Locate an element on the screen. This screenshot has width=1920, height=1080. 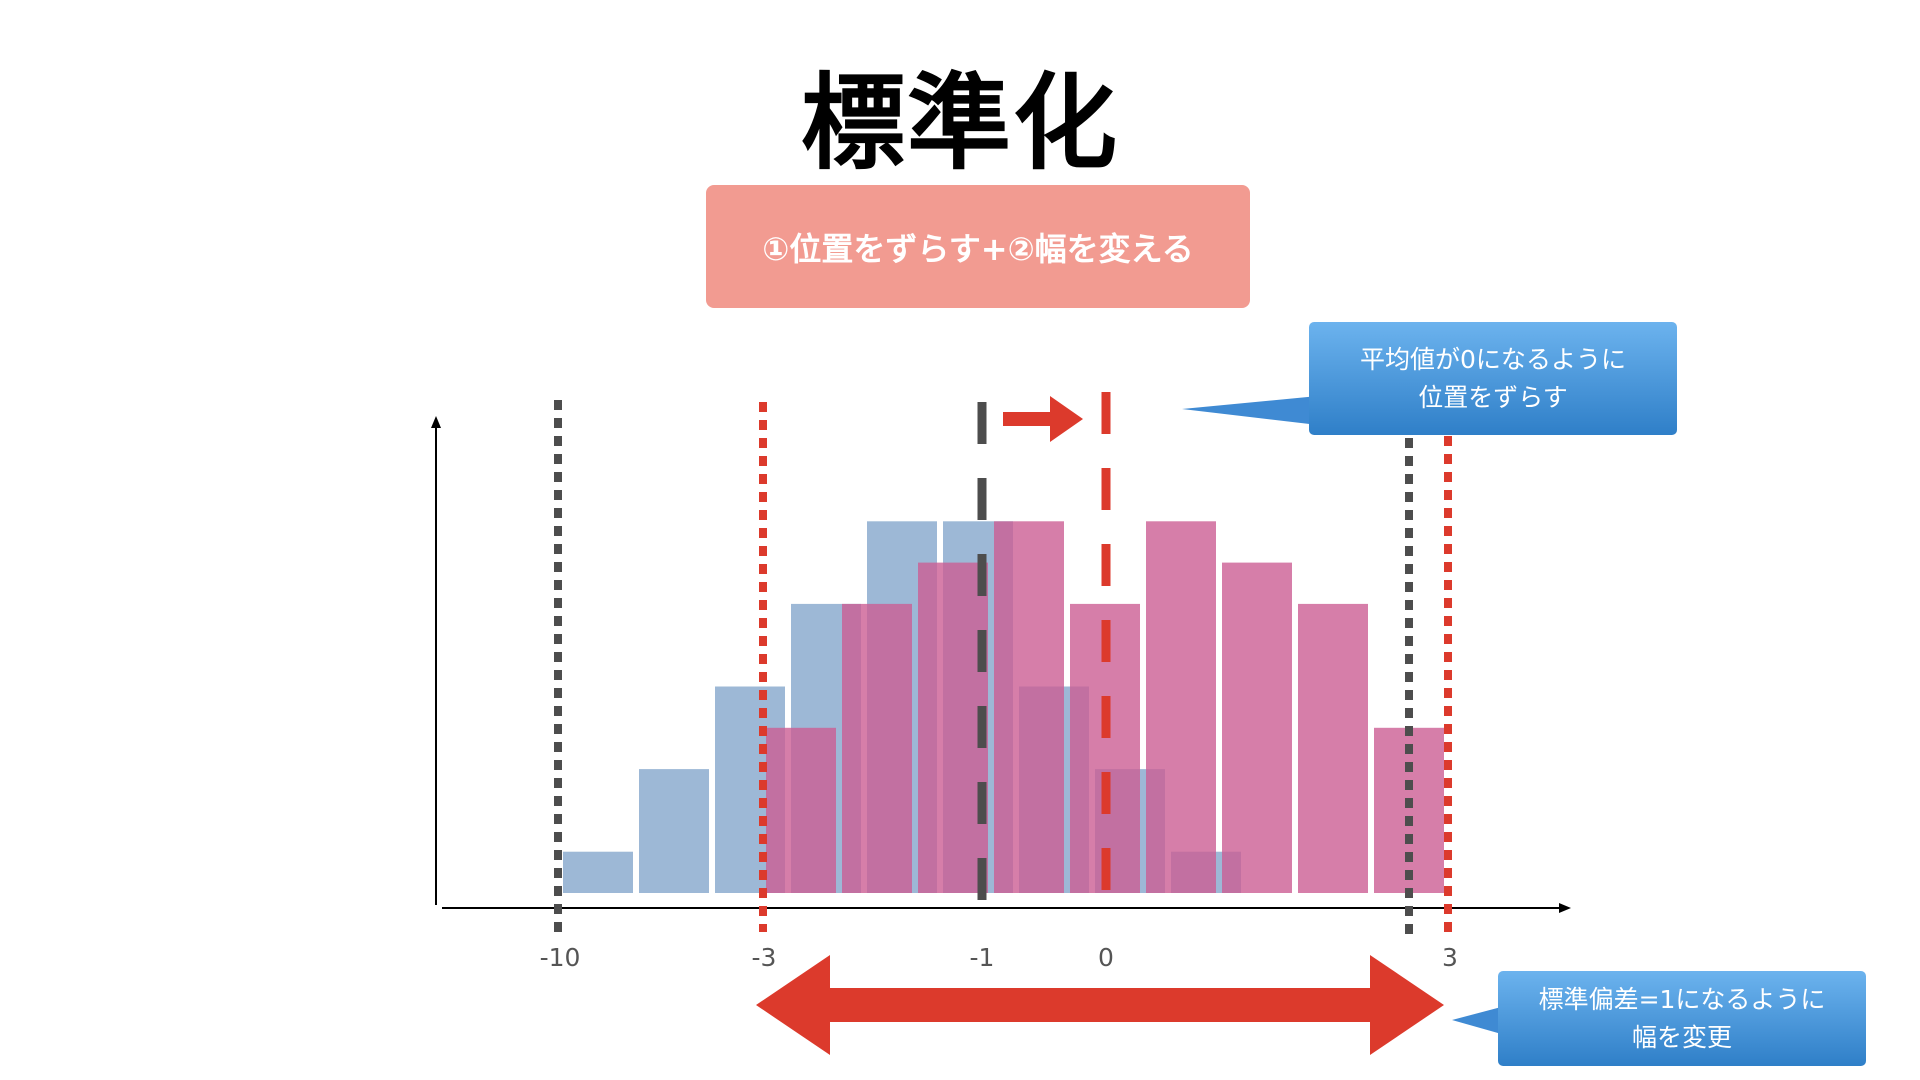
callout-mean-line1: 平均値が0になるように is located at coordinates (1493, 359).